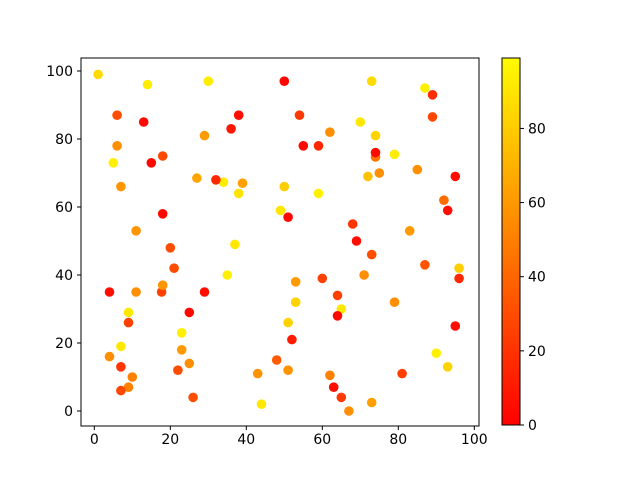  I want to click on y-tick-label: 40, so click(64, 276).